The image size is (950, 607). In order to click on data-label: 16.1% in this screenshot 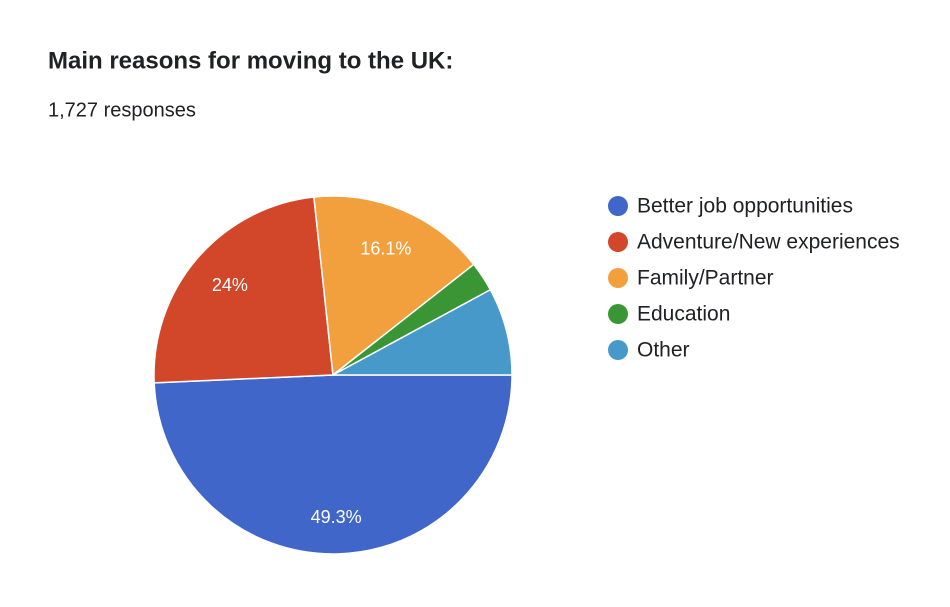, I will do `click(385, 248)`.